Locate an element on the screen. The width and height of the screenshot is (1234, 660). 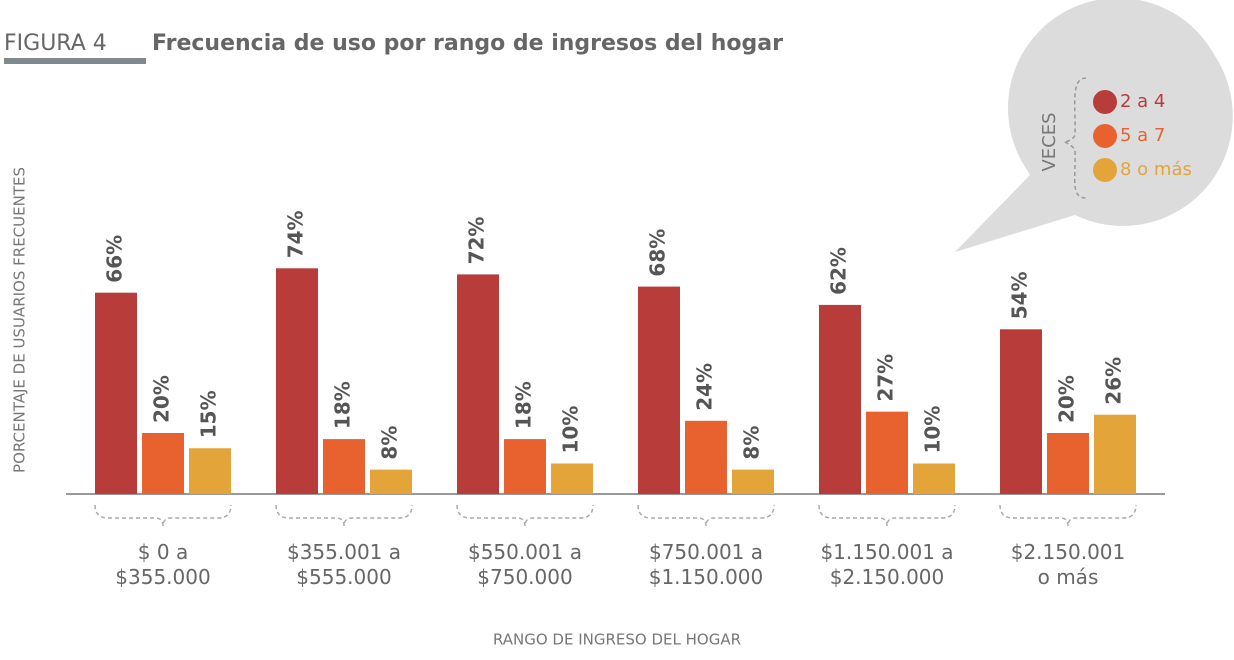
title-rule is located at coordinates (75, 61).